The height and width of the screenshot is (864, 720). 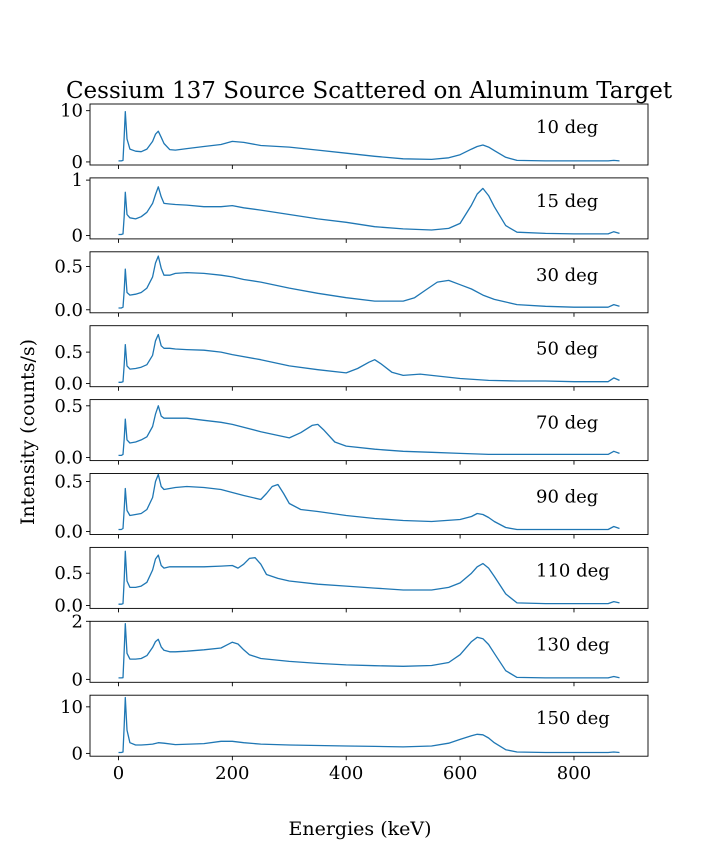 I want to click on x-tick-label: 0, so click(x=118, y=773).